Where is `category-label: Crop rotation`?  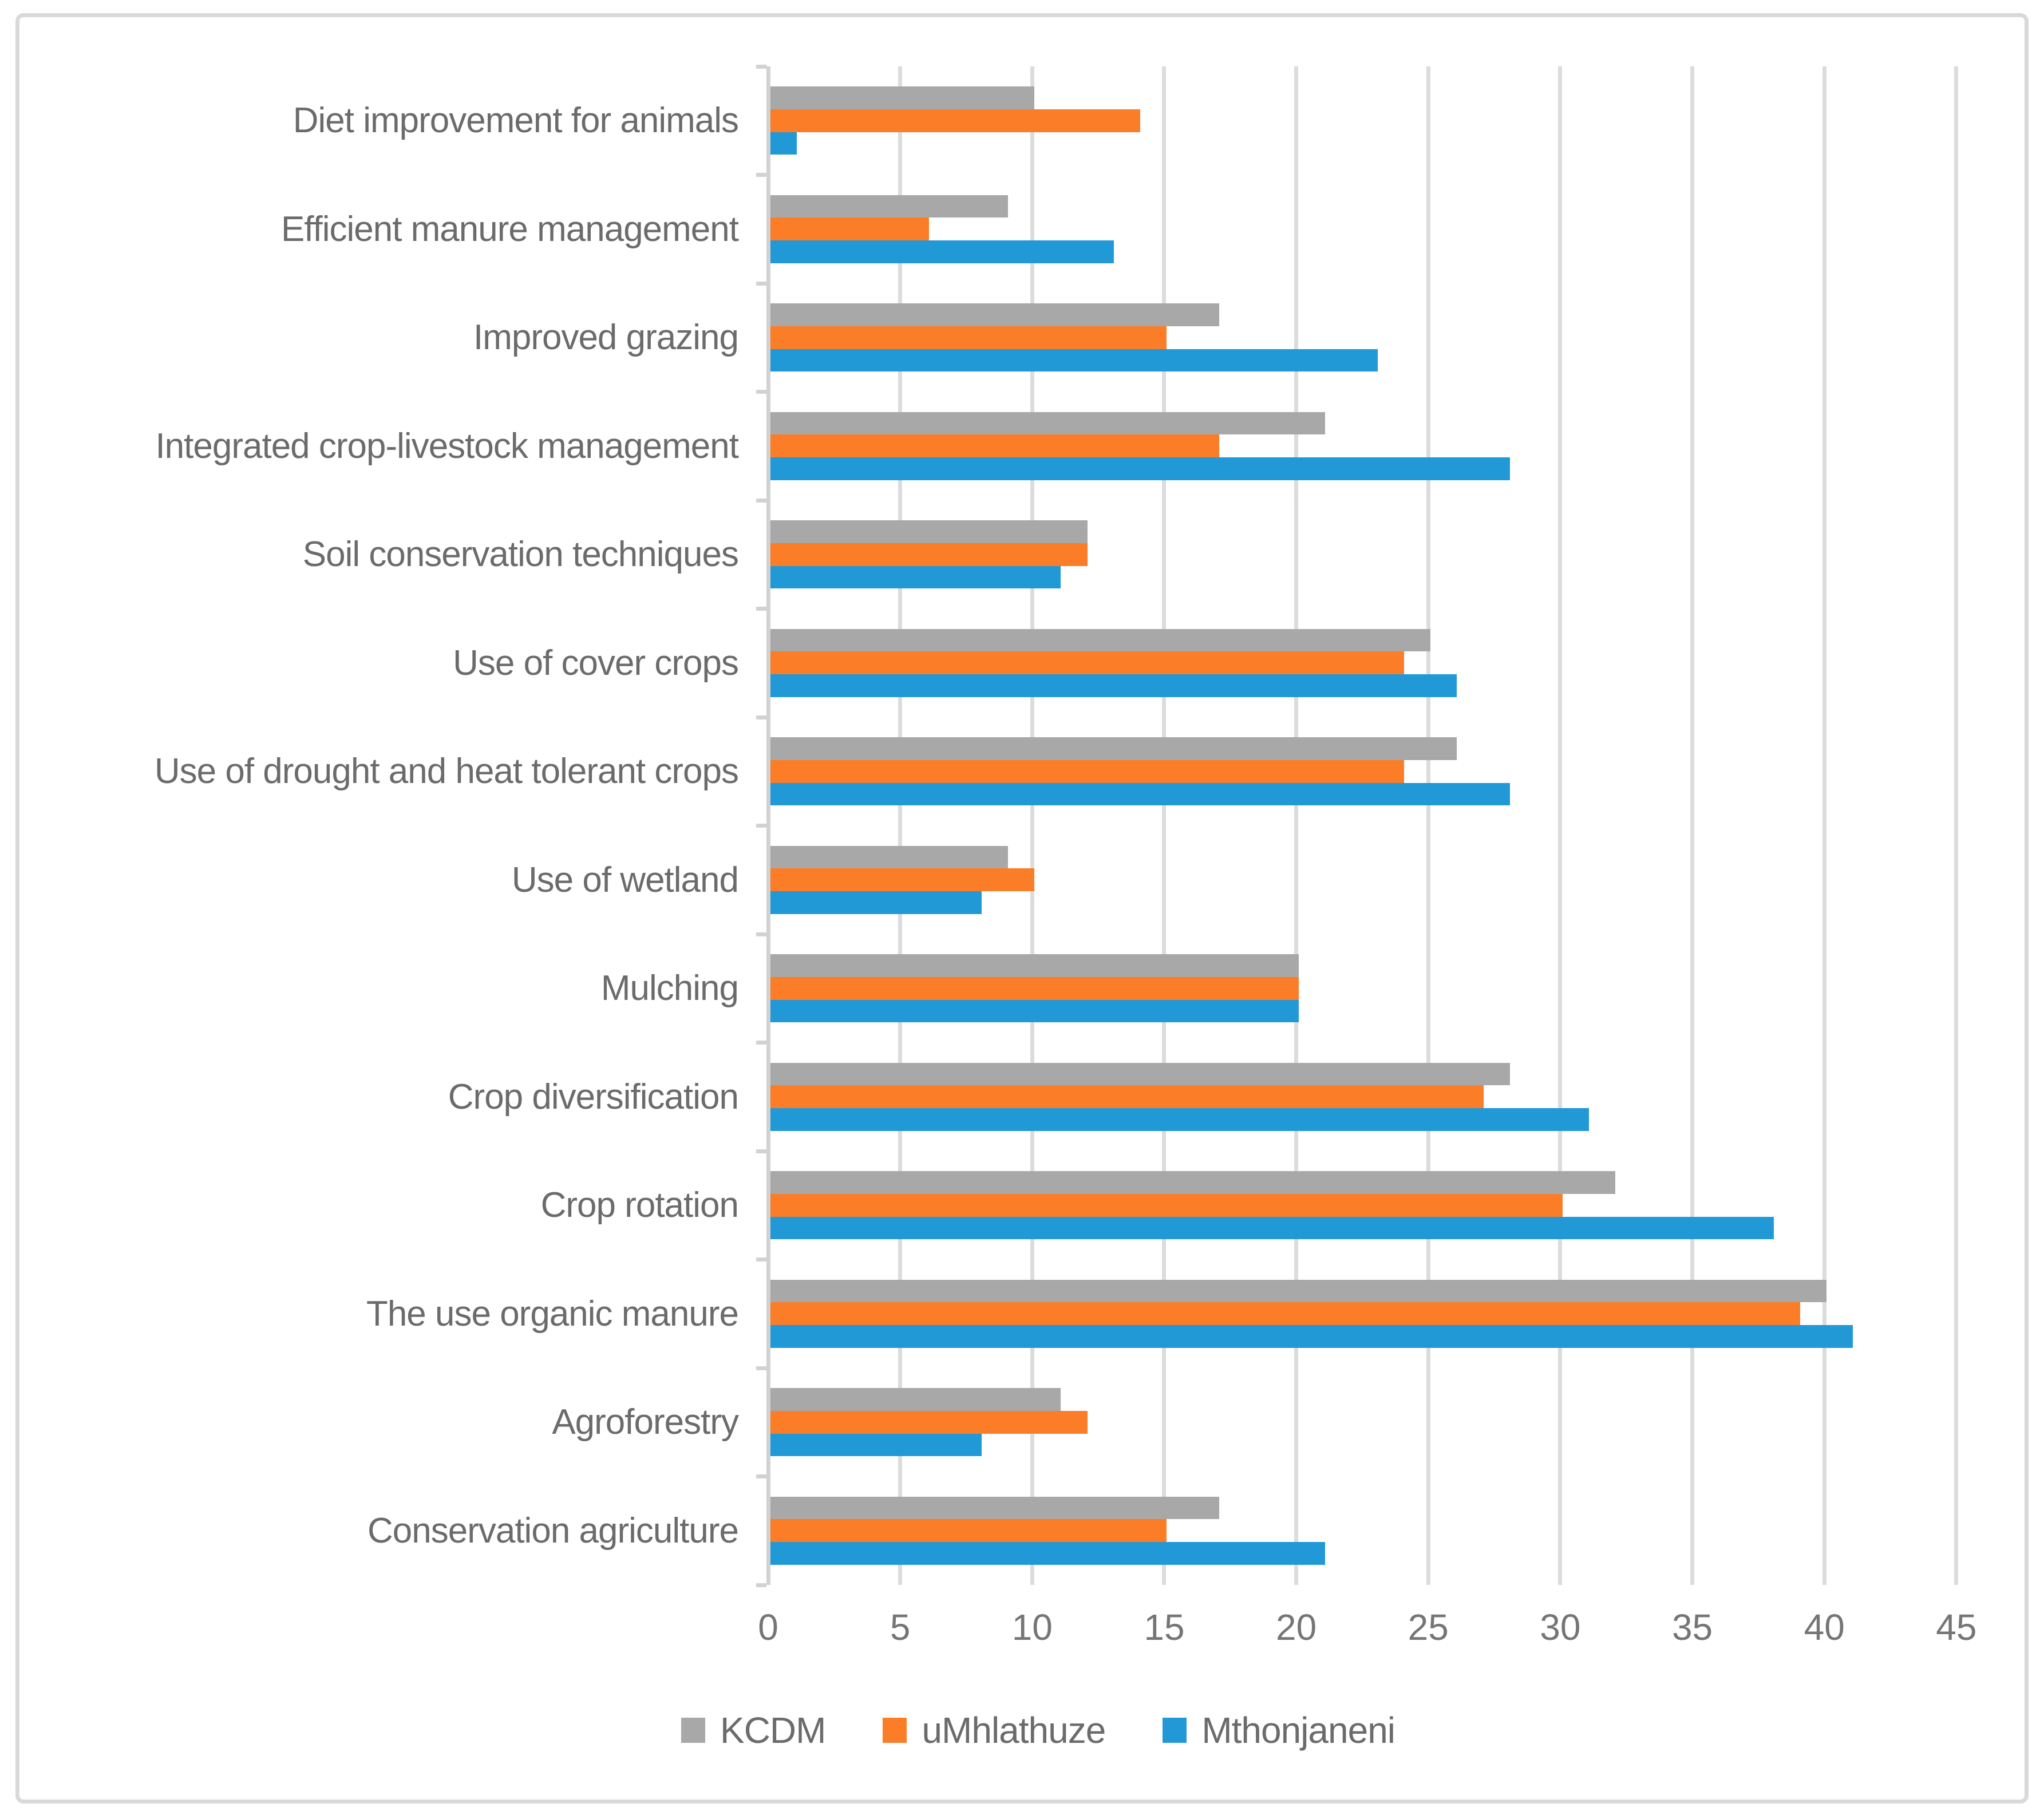 category-label: Crop rotation is located at coordinates (639, 1205).